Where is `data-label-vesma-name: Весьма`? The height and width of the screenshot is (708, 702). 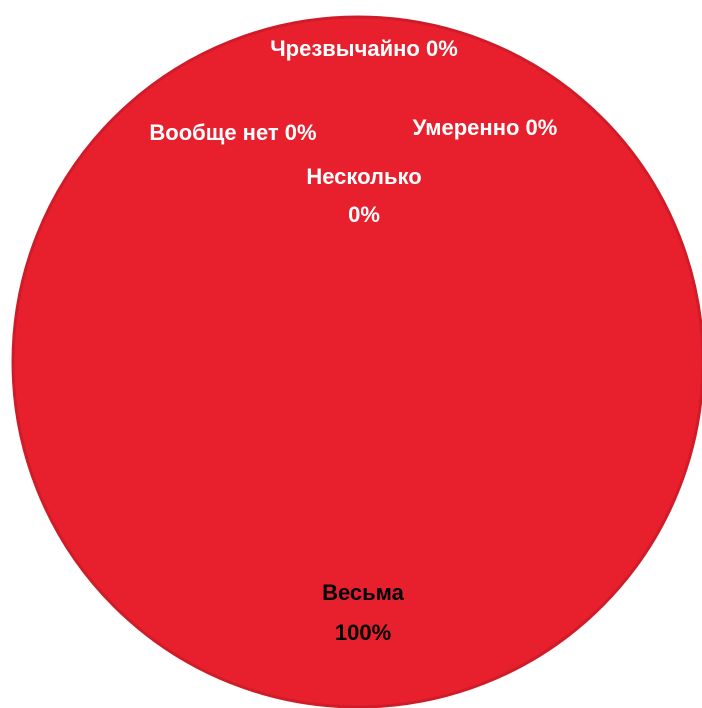
data-label-vesma-name: Весьма is located at coordinates (363, 592).